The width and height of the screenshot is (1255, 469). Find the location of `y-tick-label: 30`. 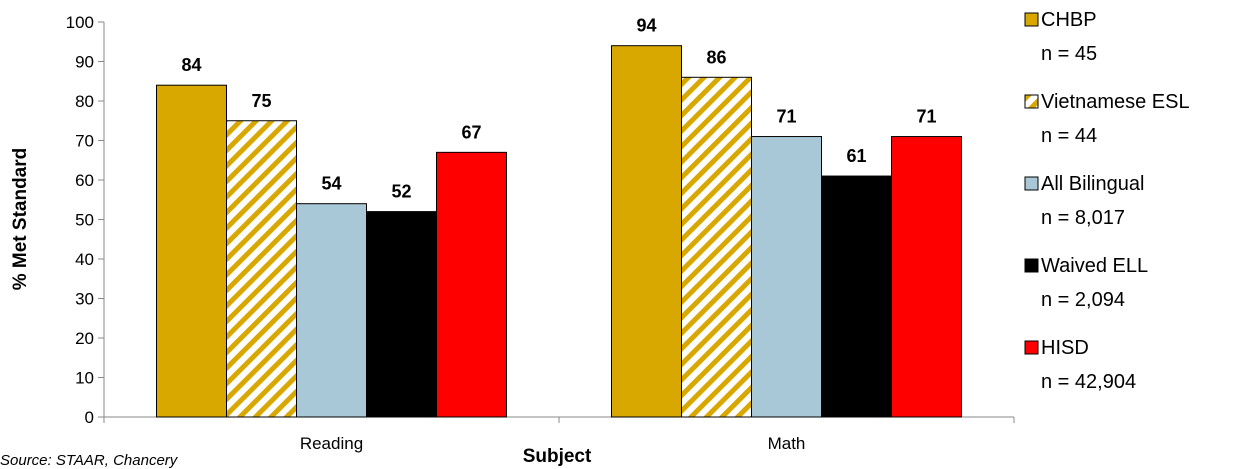

y-tick-label: 30 is located at coordinates (84, 299).